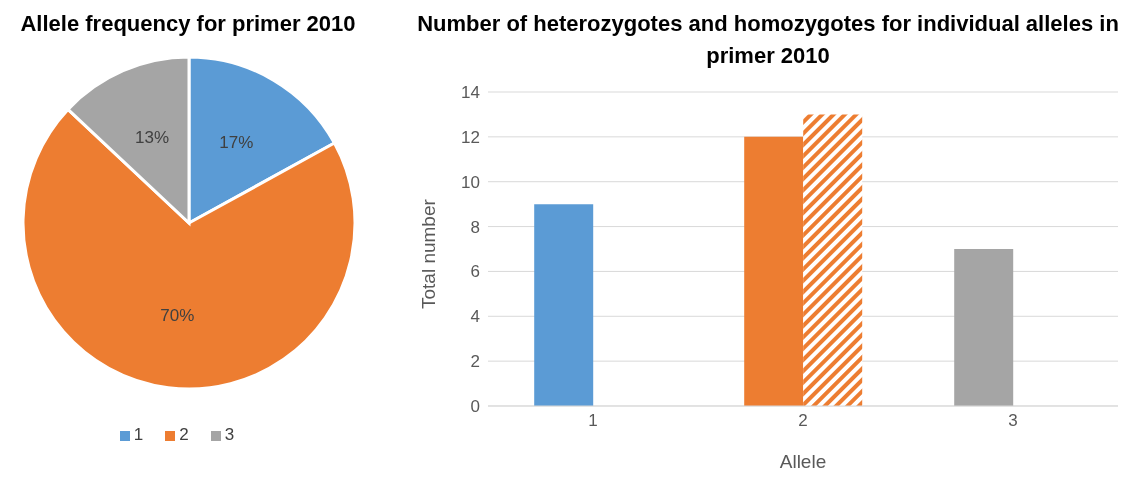 Image resolution: width=1133 pixels, height=488 pixels. What do you see at coordinates (236, 143) in the screenshot?
I see `data-label: 17%` at bounding box center [236, 143].